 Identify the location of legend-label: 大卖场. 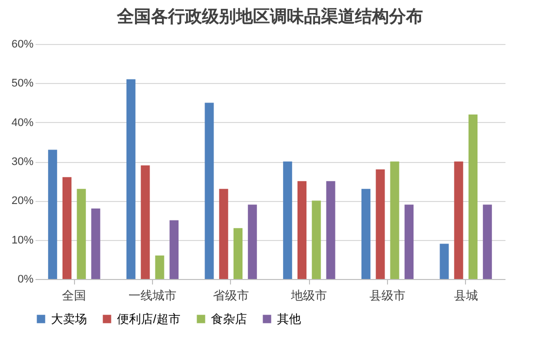
(69, 319).